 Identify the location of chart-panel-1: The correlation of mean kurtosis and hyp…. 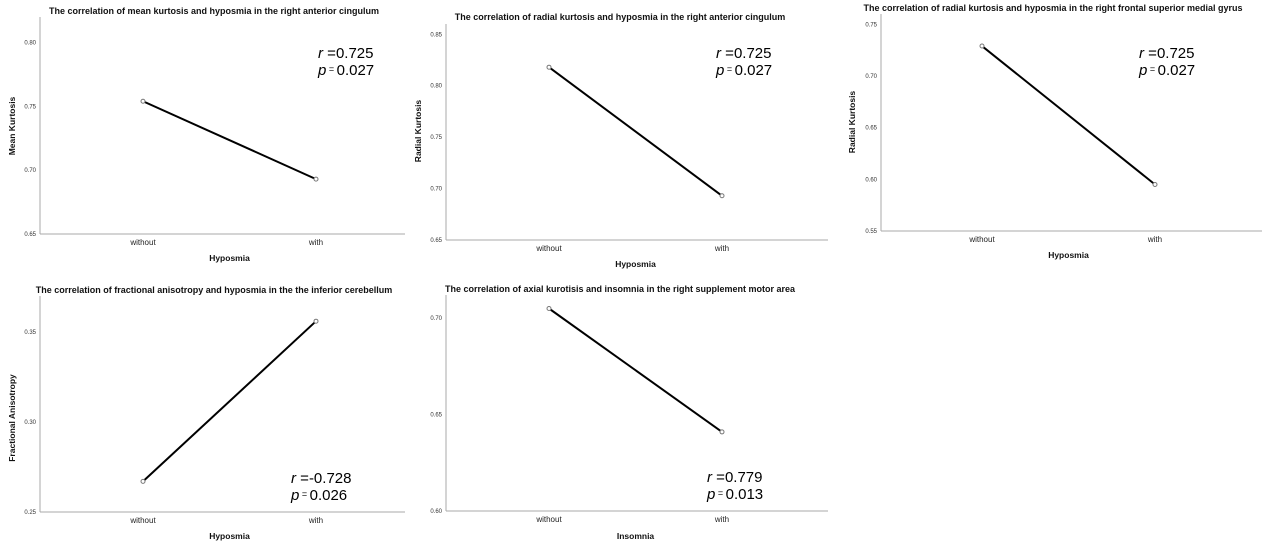
(206, 134).